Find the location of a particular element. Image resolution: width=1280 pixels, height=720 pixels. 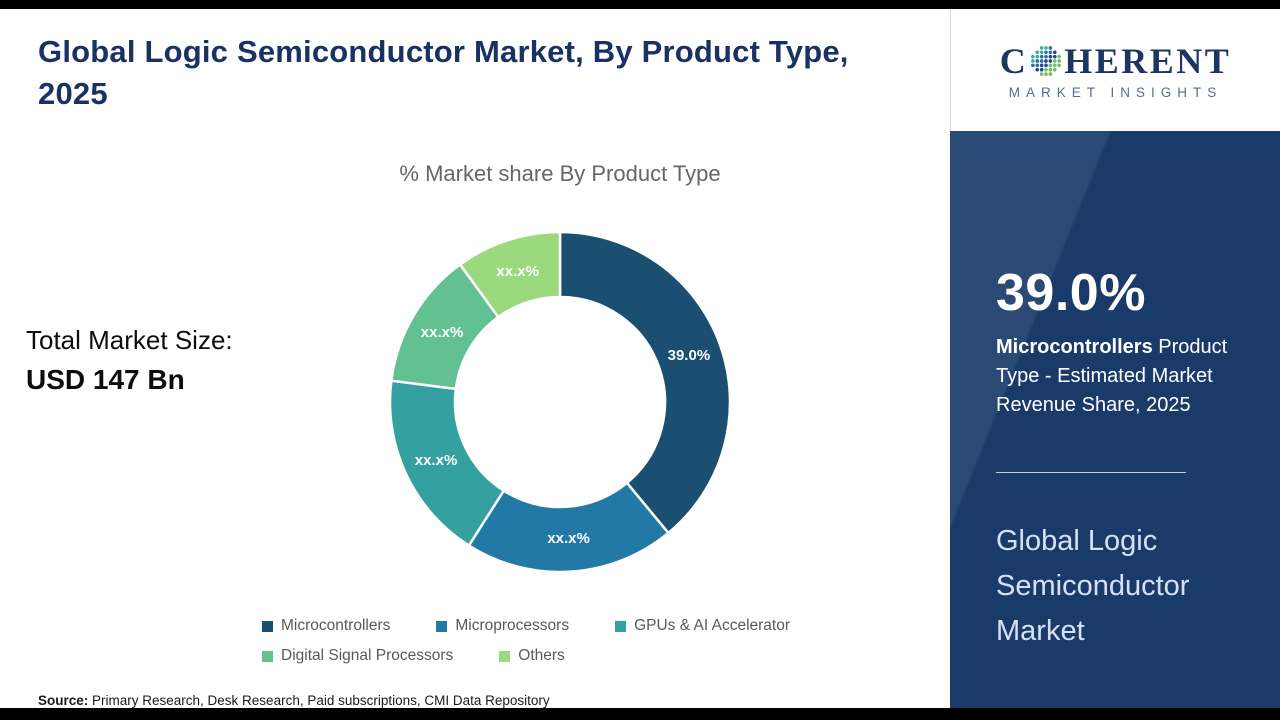

coherent-globe-icon is located at coordinates (1046, 61).